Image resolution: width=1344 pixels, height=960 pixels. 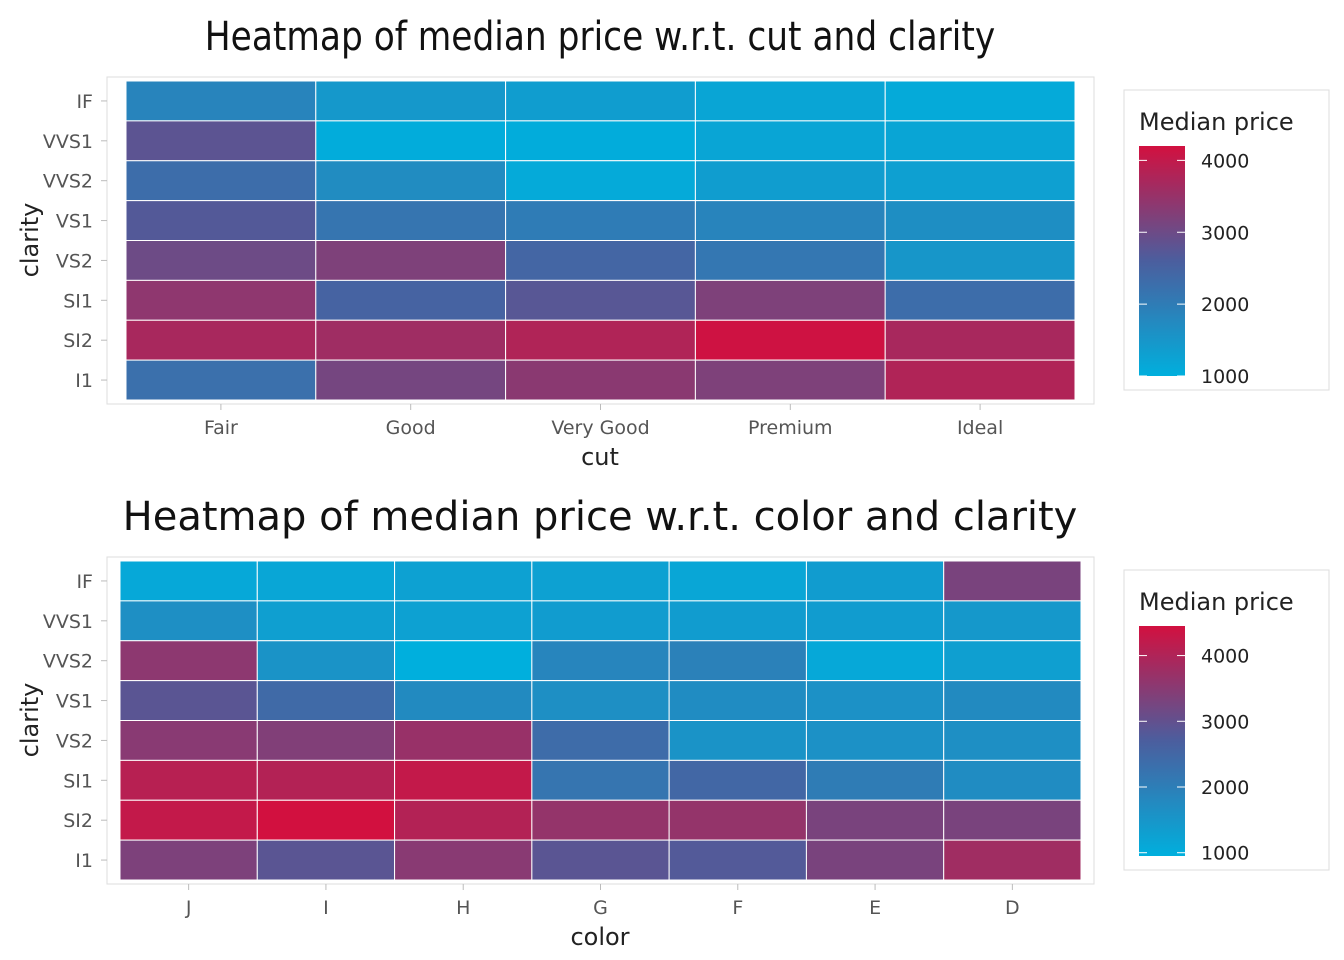 What do you see at coordinates (188, 860) in the screenshot?
I see `chart2-tile-I1-J` at bounding box center [188, 860].